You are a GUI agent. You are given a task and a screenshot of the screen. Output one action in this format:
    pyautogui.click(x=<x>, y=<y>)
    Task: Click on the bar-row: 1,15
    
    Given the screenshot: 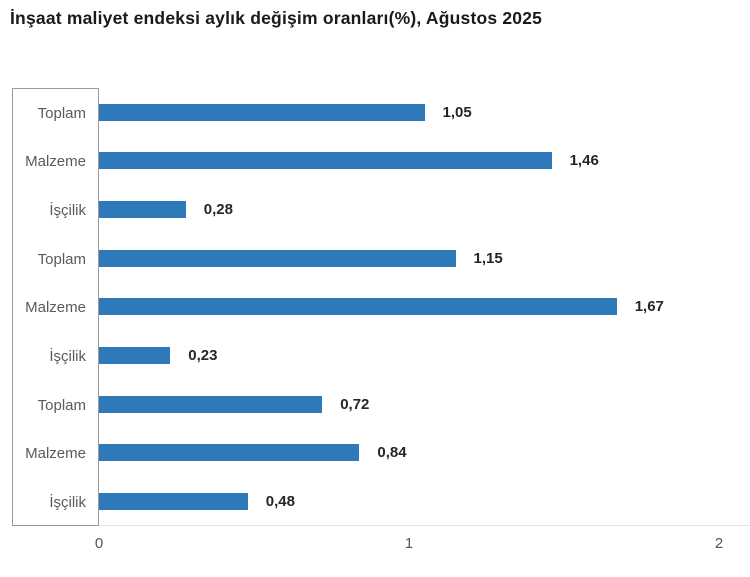 What is the action you would take?
    pyautogui.click(x=424, y=258)
    